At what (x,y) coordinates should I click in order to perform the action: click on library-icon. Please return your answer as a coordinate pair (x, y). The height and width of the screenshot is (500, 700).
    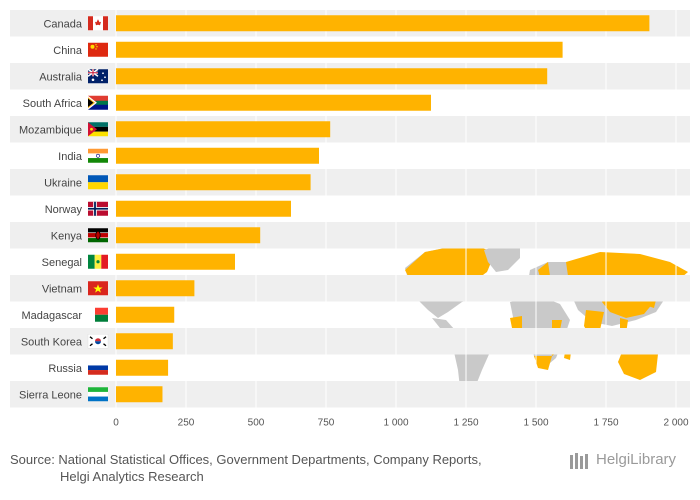
    Looking at the image, I should click on (579, 461).